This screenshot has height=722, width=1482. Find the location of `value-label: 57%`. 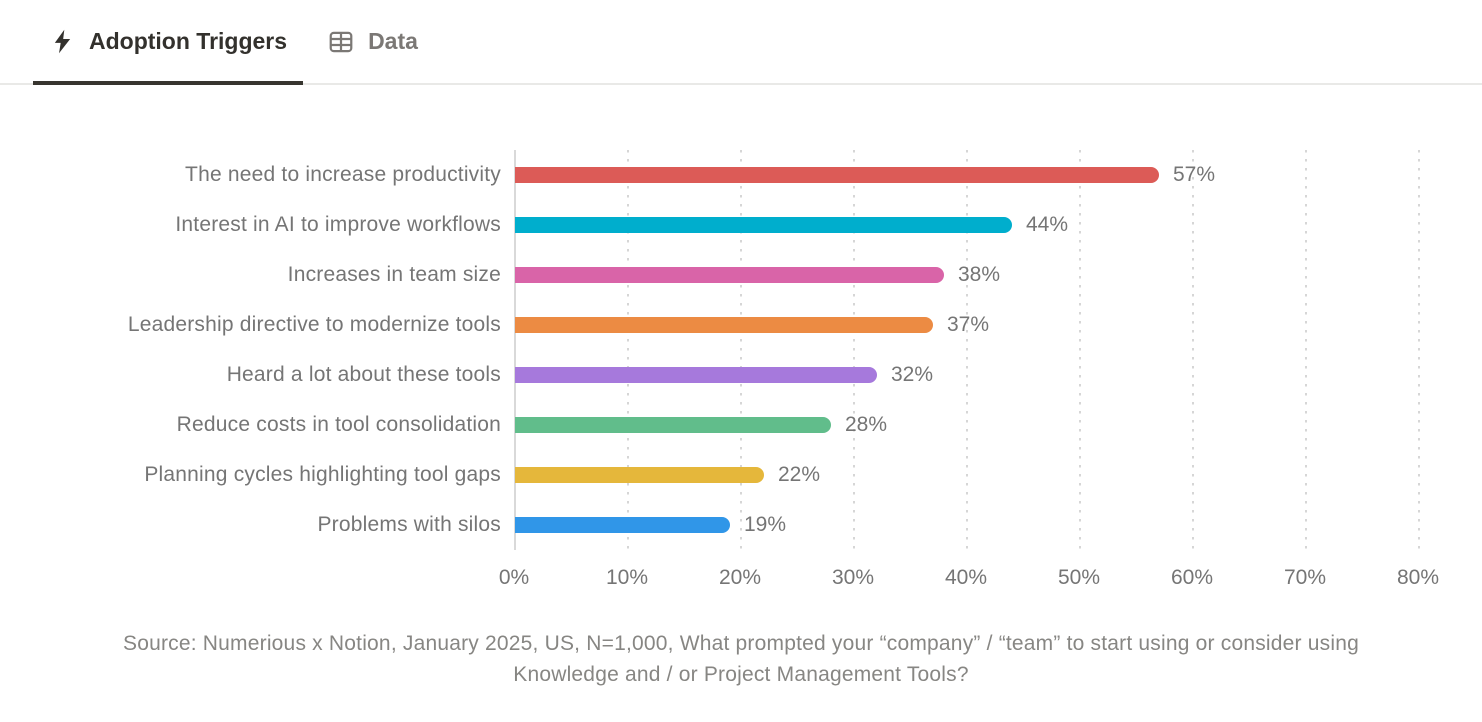

value-label: 57% is located at coordinates (1194, 174).